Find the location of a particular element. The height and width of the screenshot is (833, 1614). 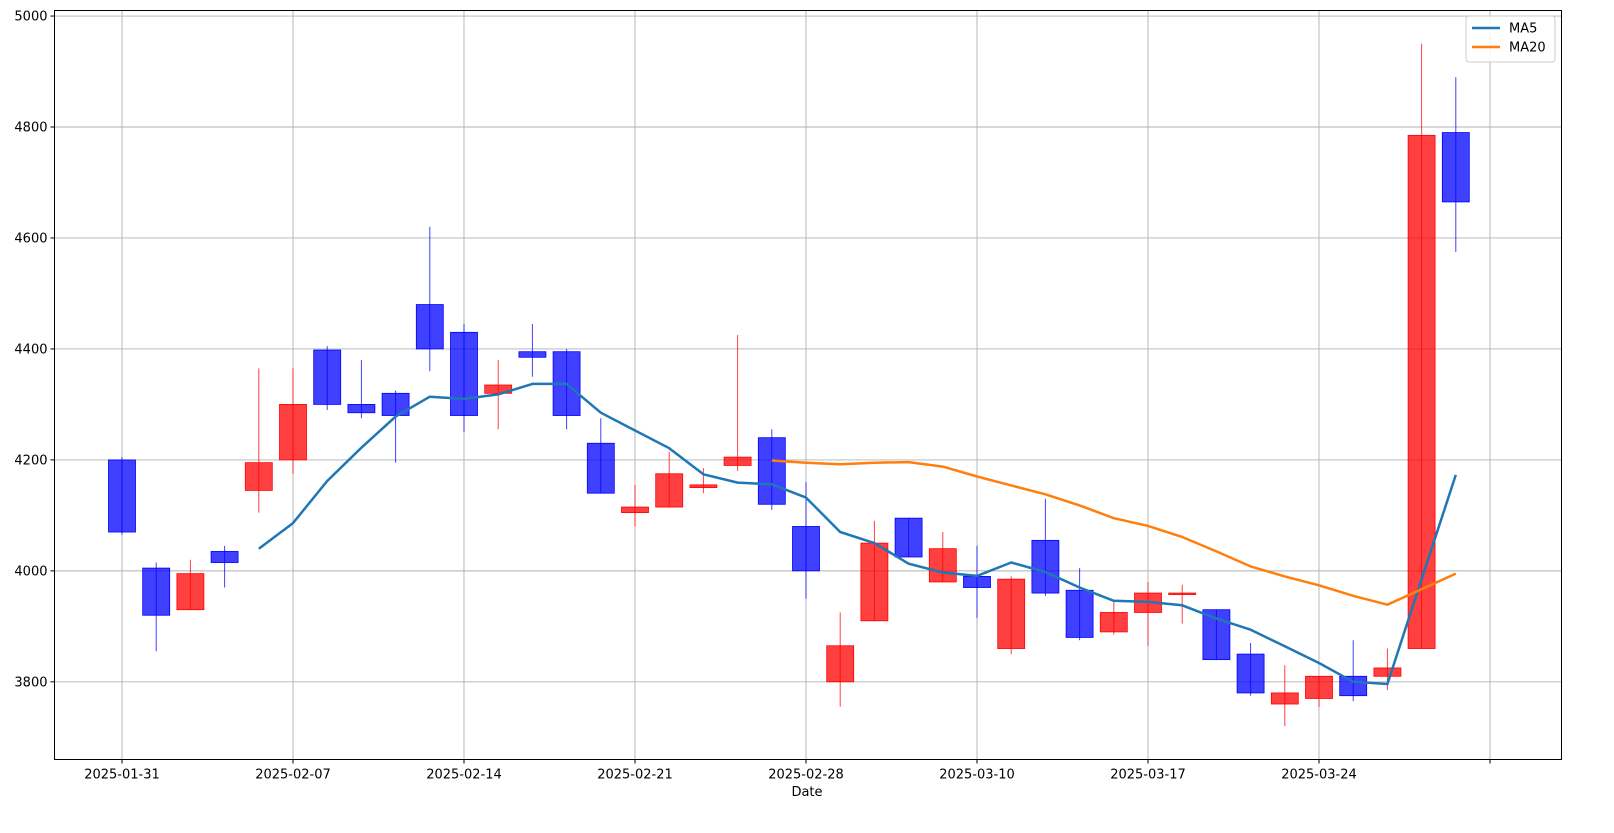

x-tick-label: 2025-03-10 is located at coordinates (977, 775).